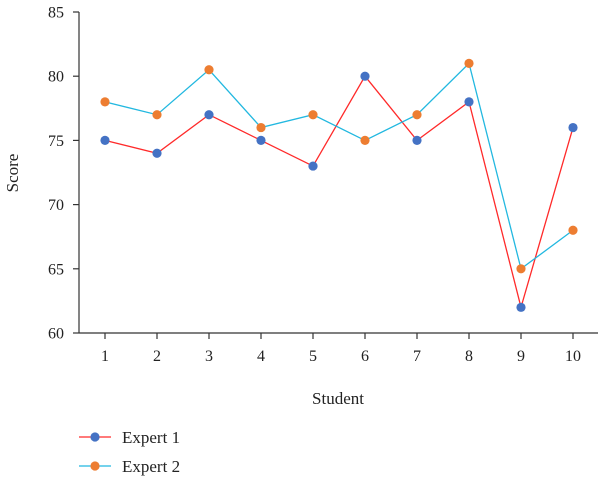 This screenshot has width=600, height=479. Describe the element at coordinates (56, 13) in the screenshot. I see `y-tick-label: 85` at that location.